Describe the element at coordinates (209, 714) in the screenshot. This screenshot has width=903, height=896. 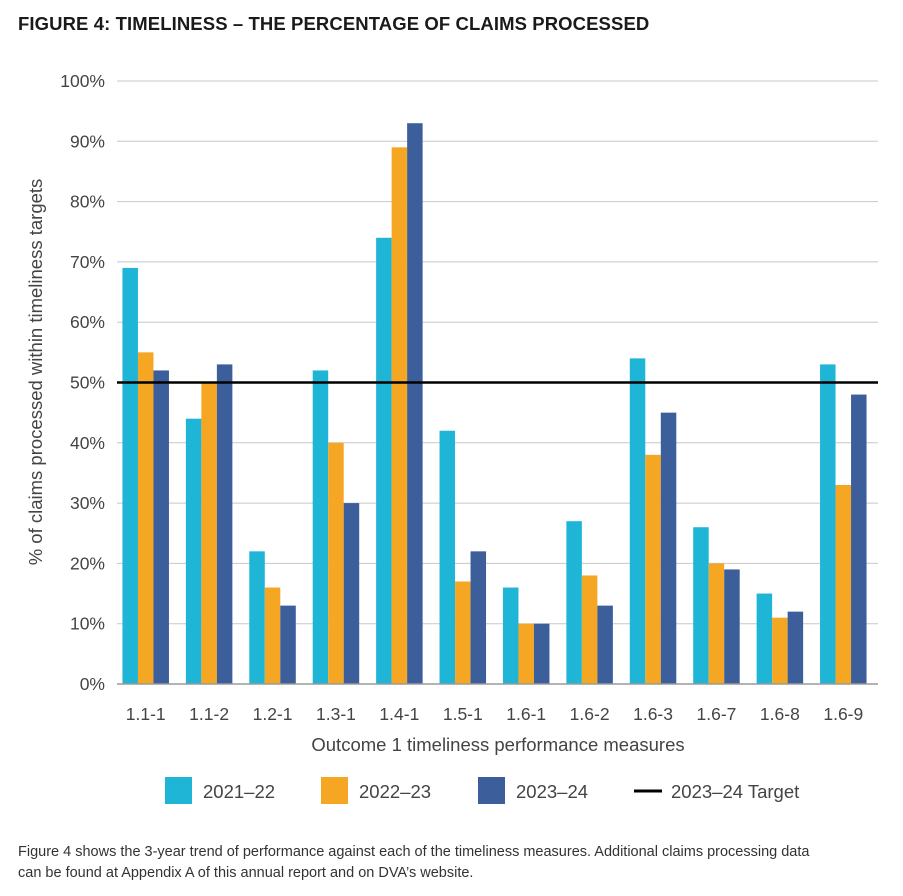
I see `x-tick-label: 1.1-2` at that location.